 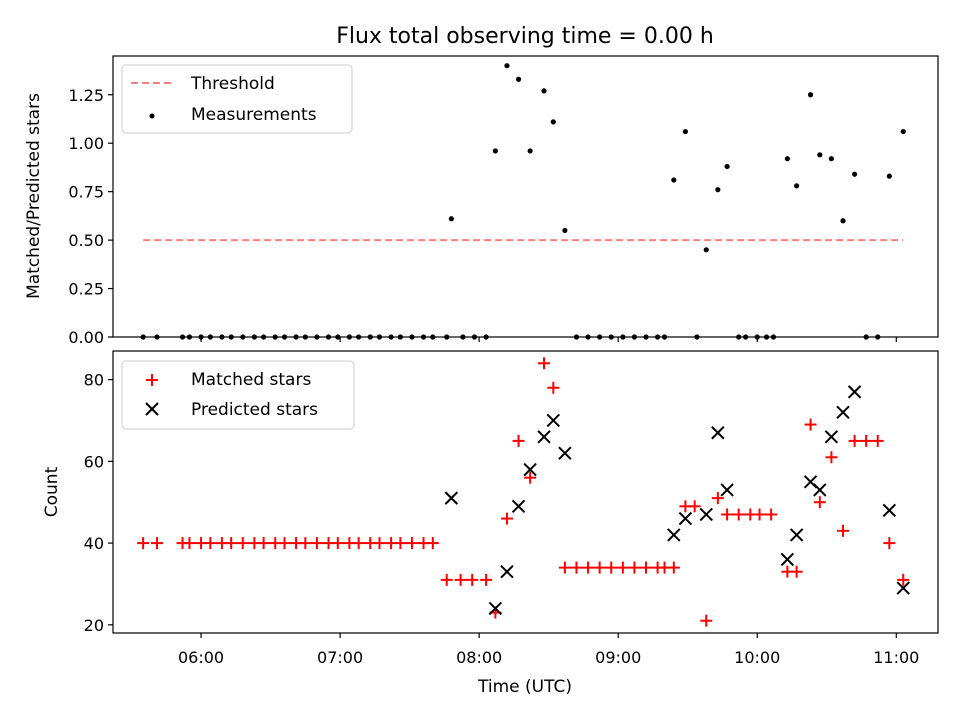 I want to click on count-ytick-label: 60, so click(x=94, y=461).